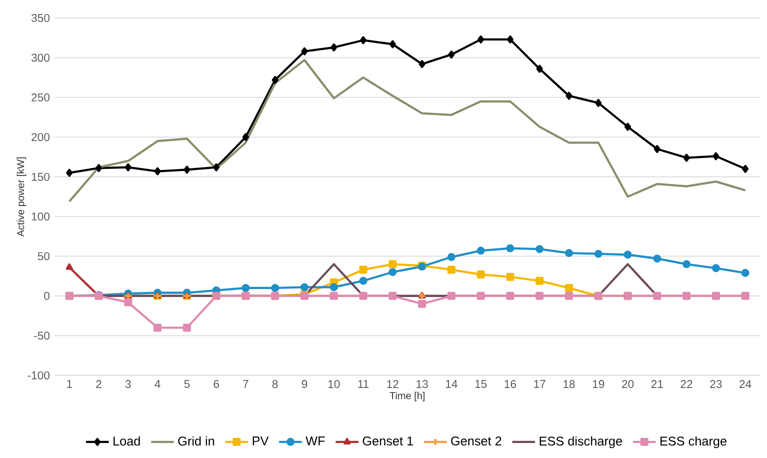 Image resolution: width=767 pixels, height=458 pixels. I want to click on x-tick-label: 6, so click(216, 384).